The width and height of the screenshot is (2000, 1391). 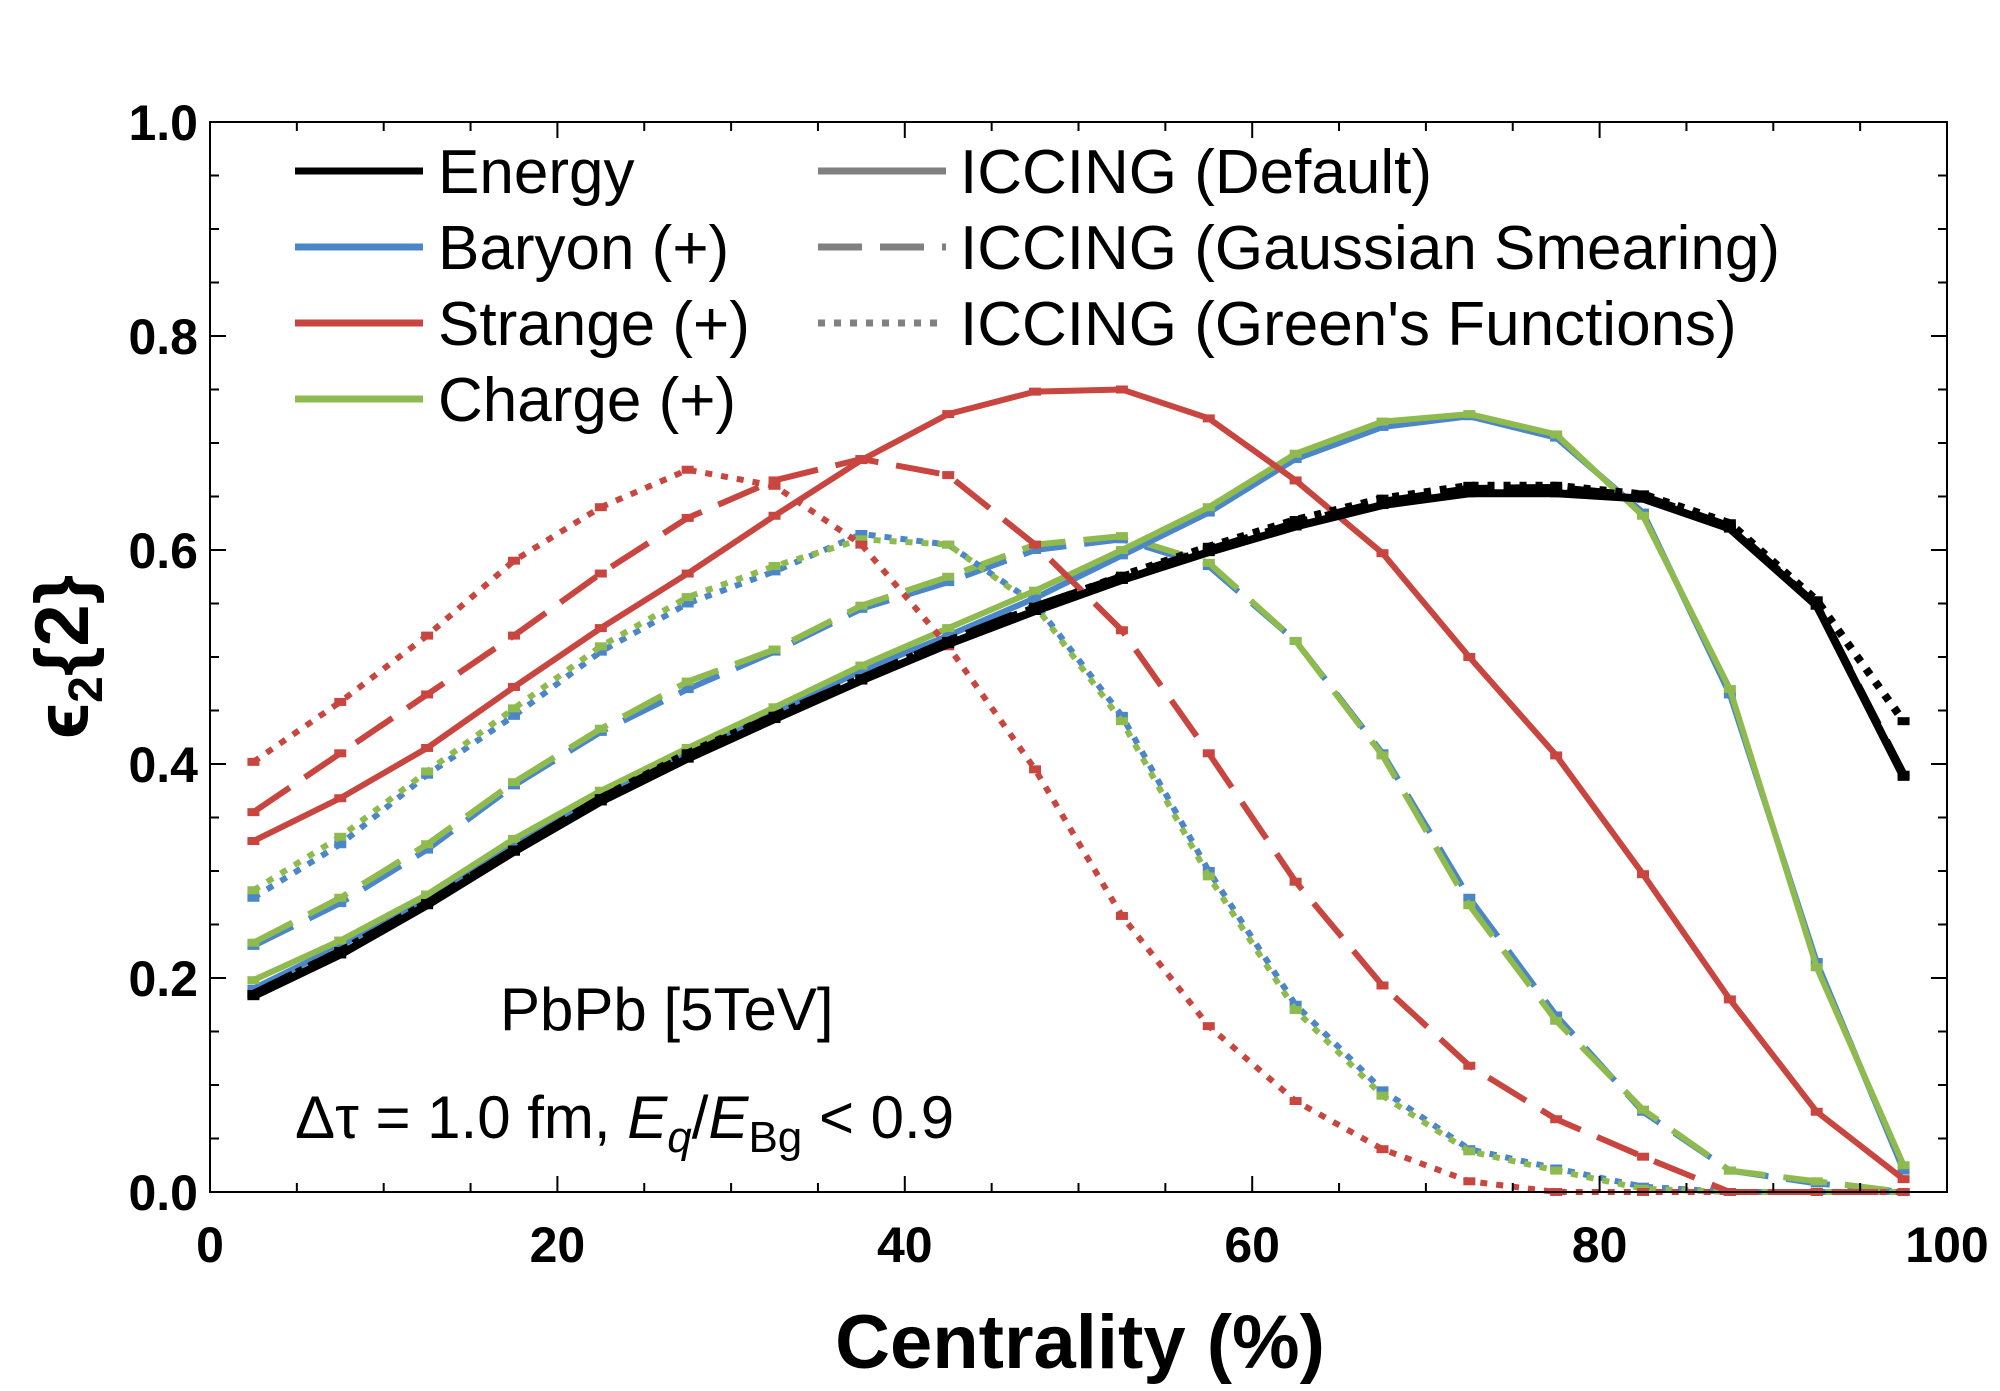 What do you see at coordinates (1092, 1245) in the screenshot?
I see `x-tick-labels: 0 20 40 60 80 100` at bounding box center [1092, 1245].